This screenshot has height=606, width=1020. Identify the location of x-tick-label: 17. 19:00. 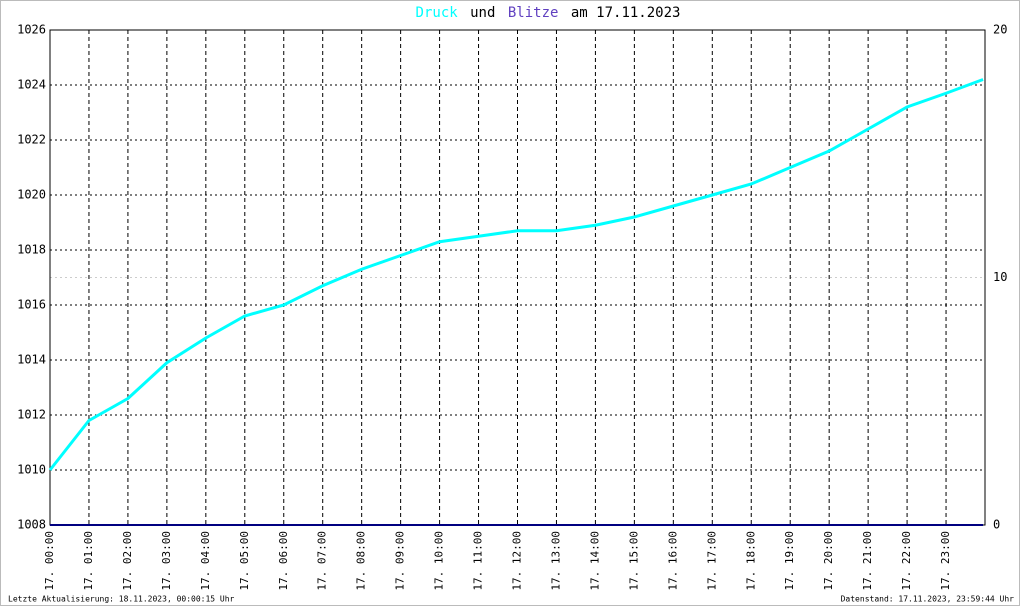
(789, 561).